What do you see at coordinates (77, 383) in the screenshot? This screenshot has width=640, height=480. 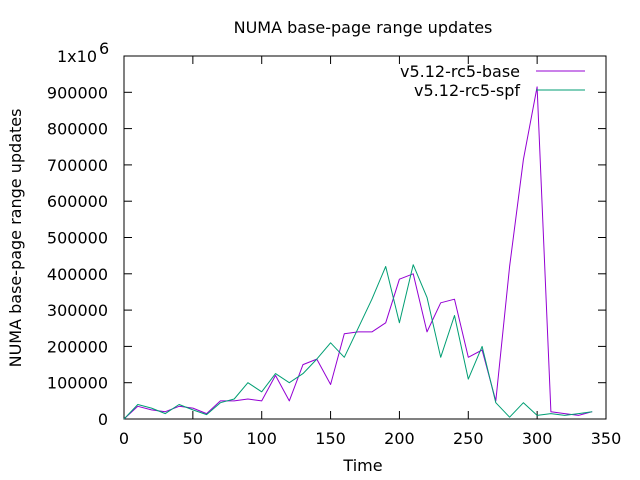 I see `y-tick-label: 100000` at bounding box center [77, 383].